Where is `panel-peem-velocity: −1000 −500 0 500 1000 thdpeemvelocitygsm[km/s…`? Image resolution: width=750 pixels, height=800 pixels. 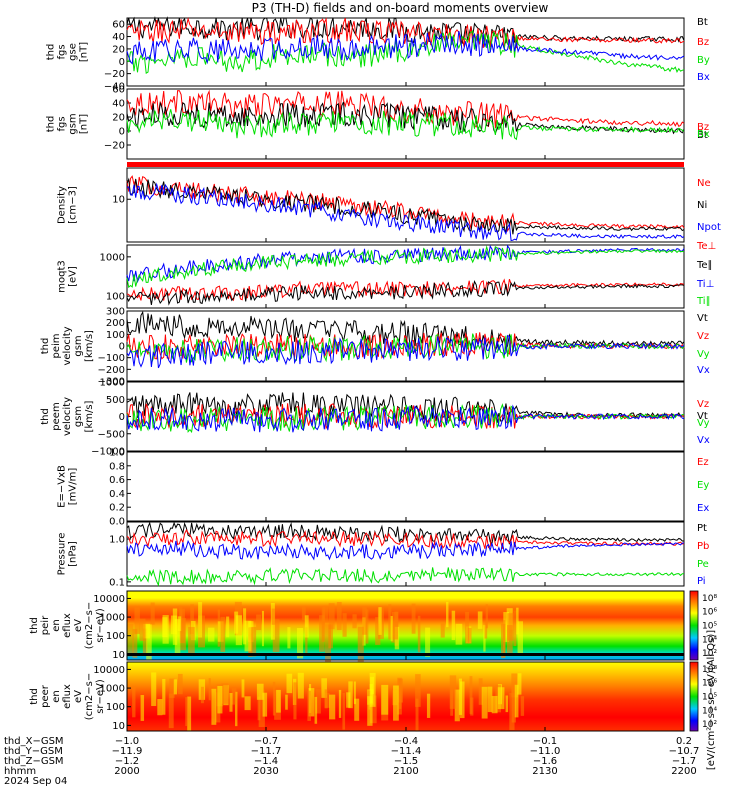 panel-peem-velocity: −1000 −500 0 500 1000 thdpeemvelocitygsm[km/s… is located at coordinates (375, 418).